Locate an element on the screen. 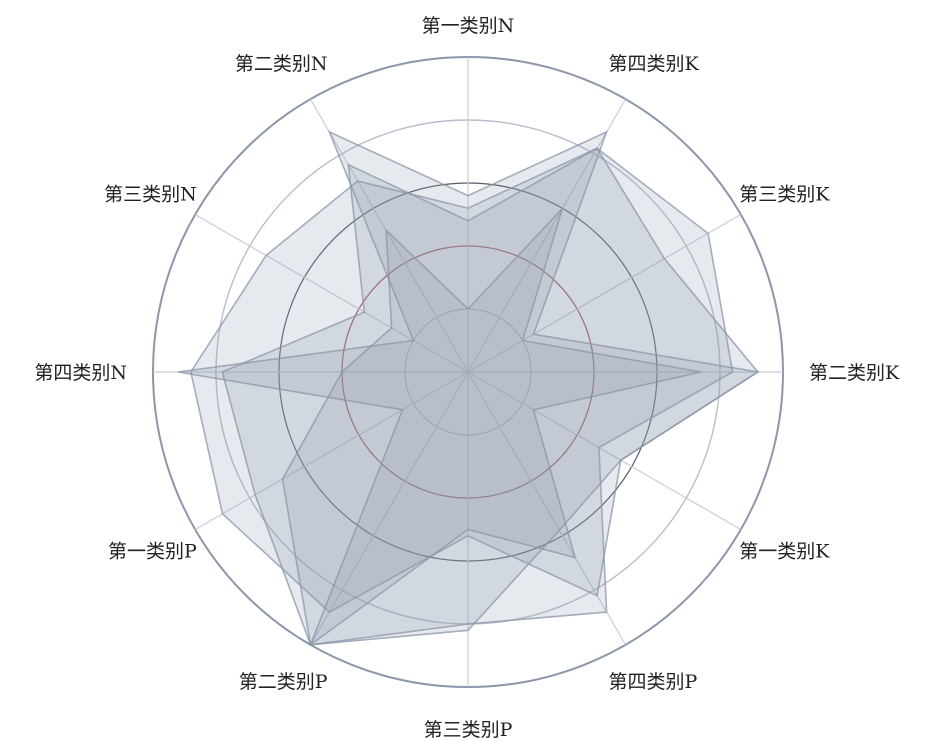 This screenshot has width=937, height=741. axis-label-7: 第三类别P is located at coordinates (468, 730).